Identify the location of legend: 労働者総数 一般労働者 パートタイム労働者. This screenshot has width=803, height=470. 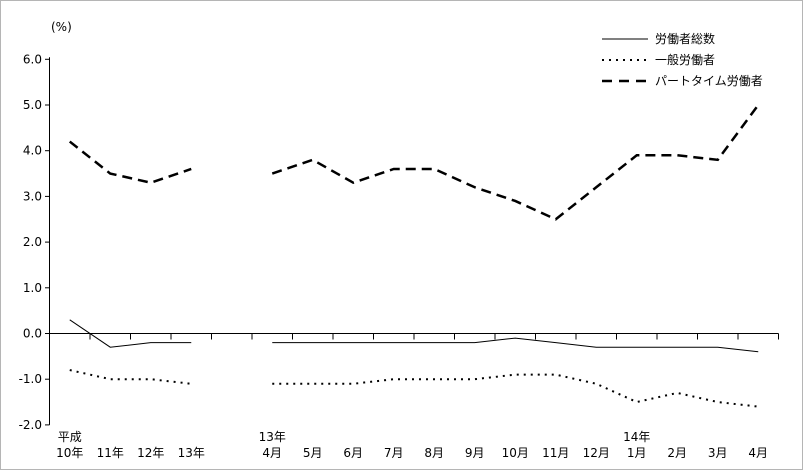
(682, 59).